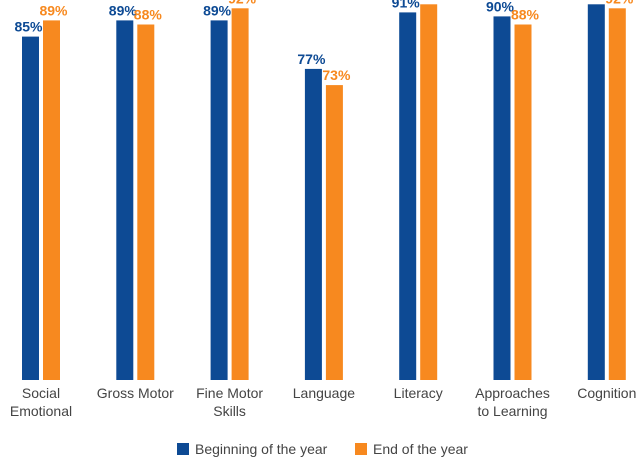 The image size is (636, 464). What do you see at coordinates (500, 7) in the screenshot?
I see `value-label-beginning-5: 90%` at bounding box center [500, 7].